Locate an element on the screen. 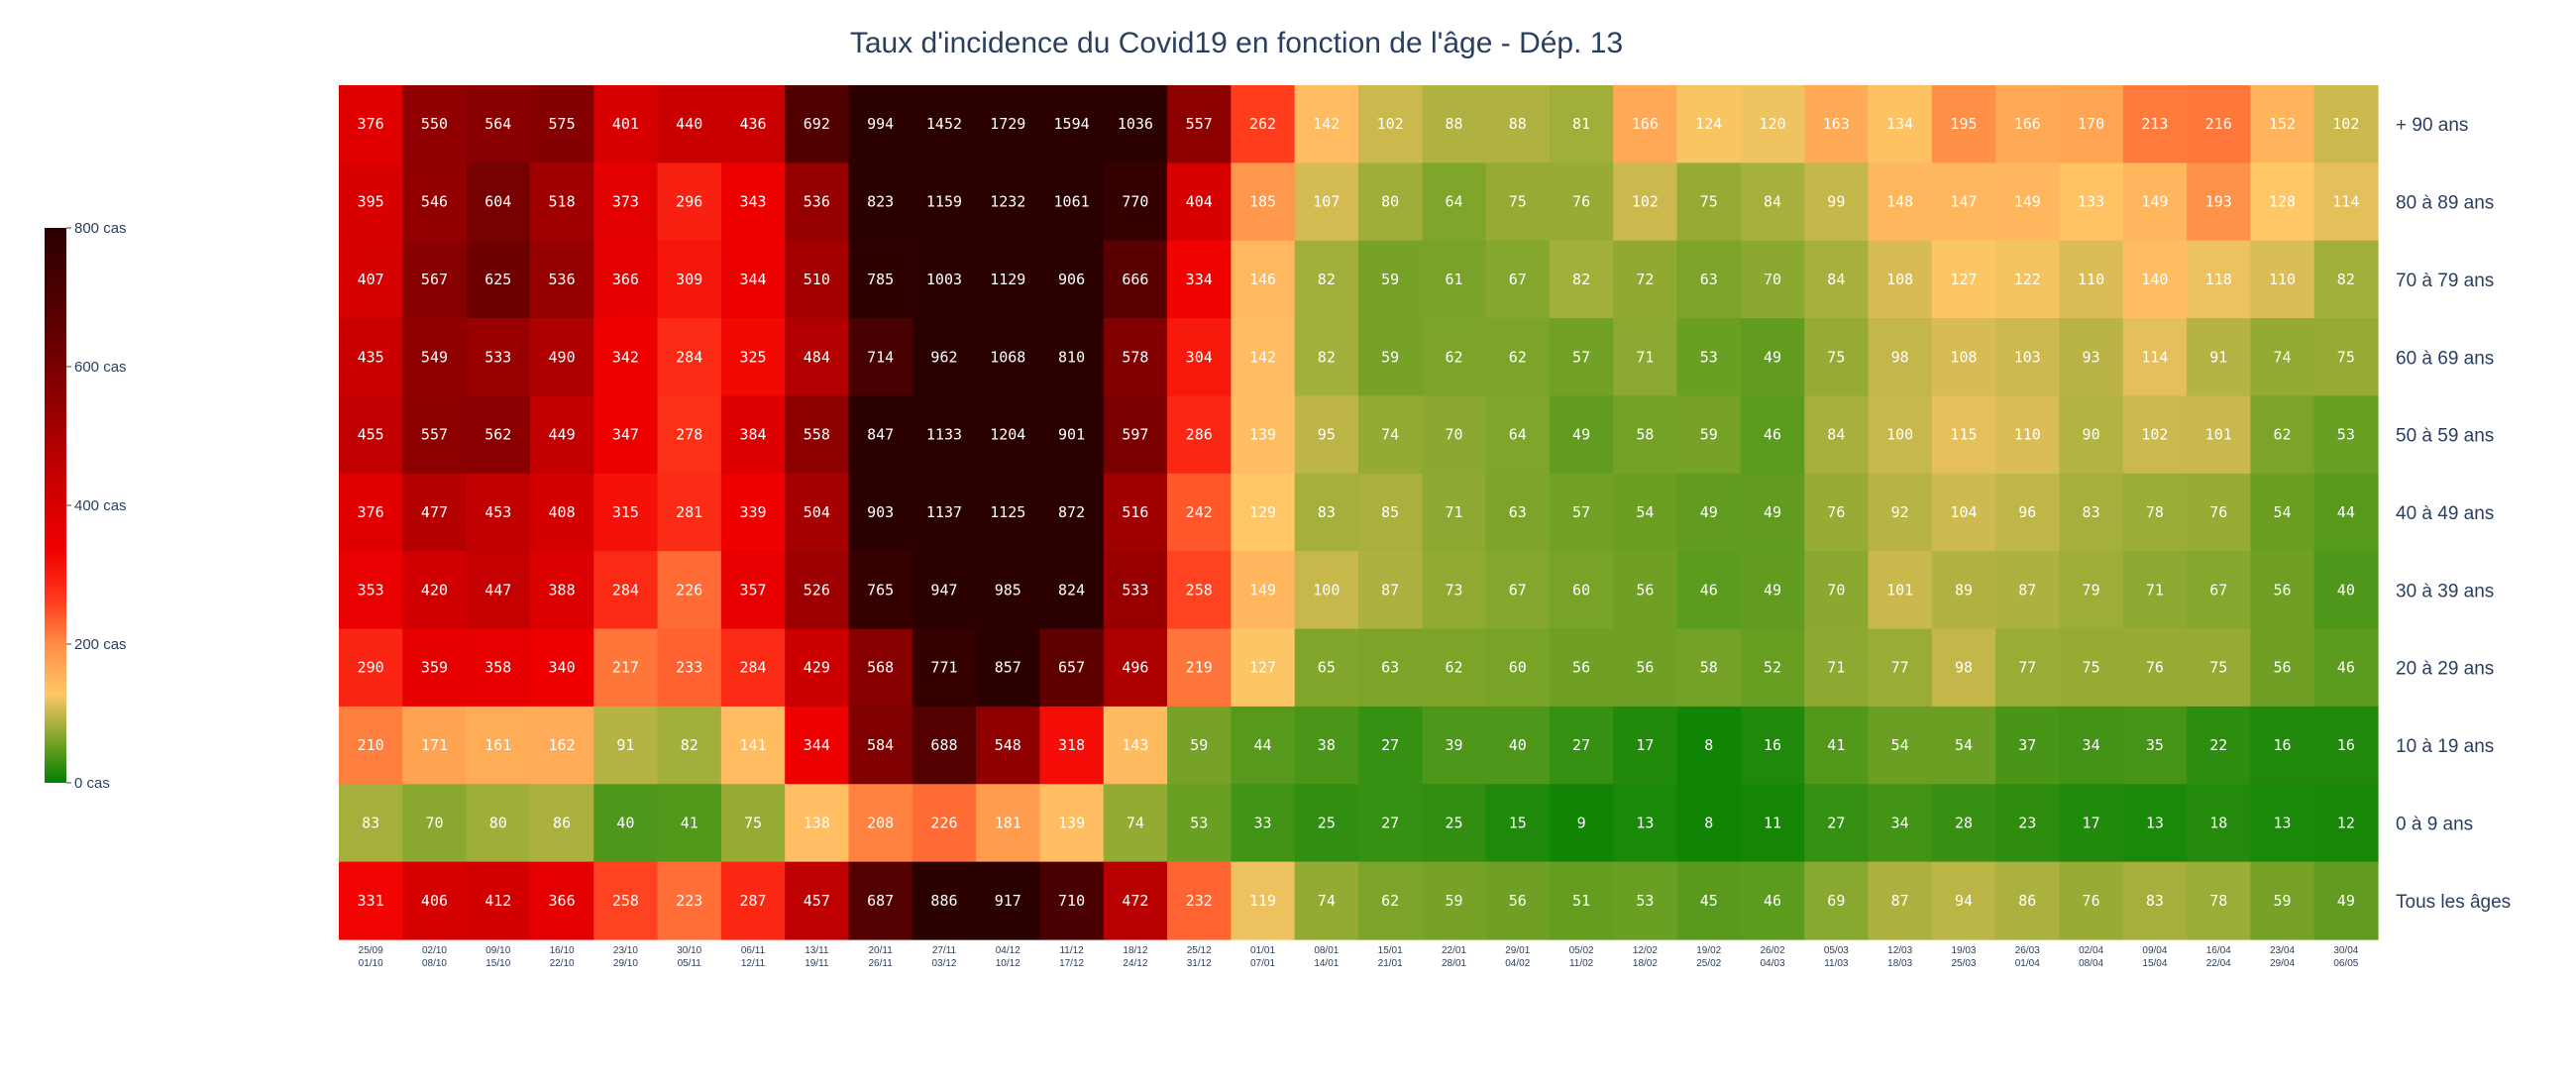  cell-value-label: 331 is located at coordinates (371, 901).